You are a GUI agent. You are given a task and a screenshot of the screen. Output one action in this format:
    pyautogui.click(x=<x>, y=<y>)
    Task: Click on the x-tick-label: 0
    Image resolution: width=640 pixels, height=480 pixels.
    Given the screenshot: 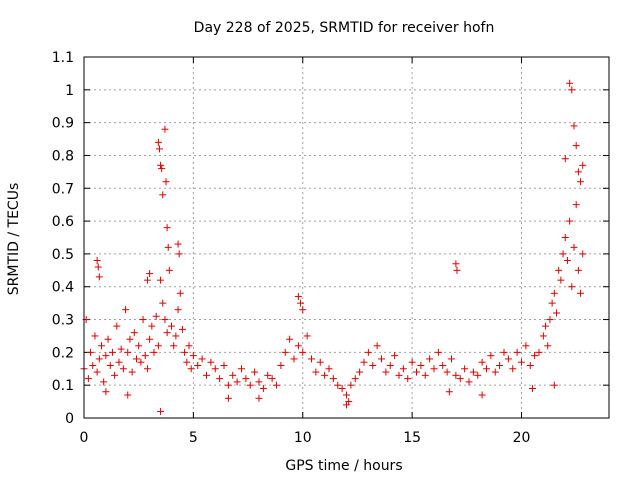 What is the action you would take?
    pyautogui.click(x=84, y=438)
    